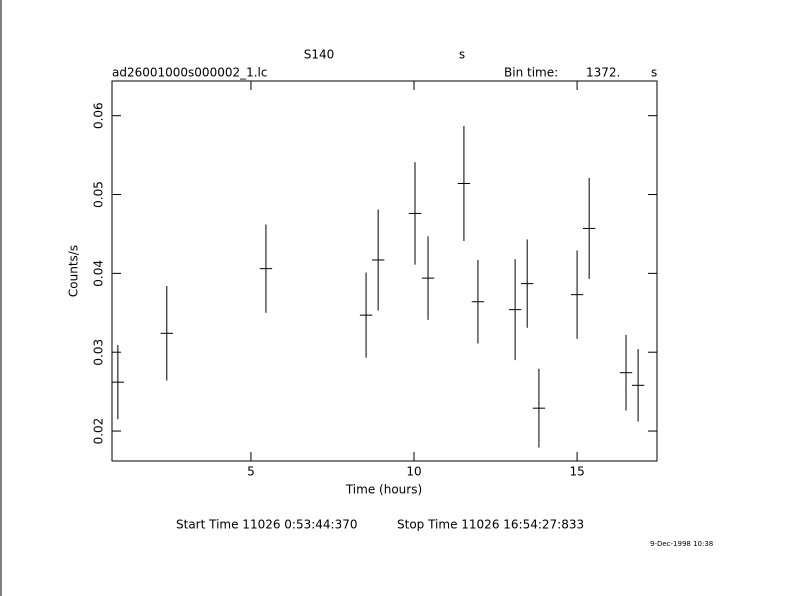 The image size is (790, 596). What do you see at coordinates (74, 271) in the screenshot?
I see `y-axis-label: Counts/s` at bounding box center [74, 271].